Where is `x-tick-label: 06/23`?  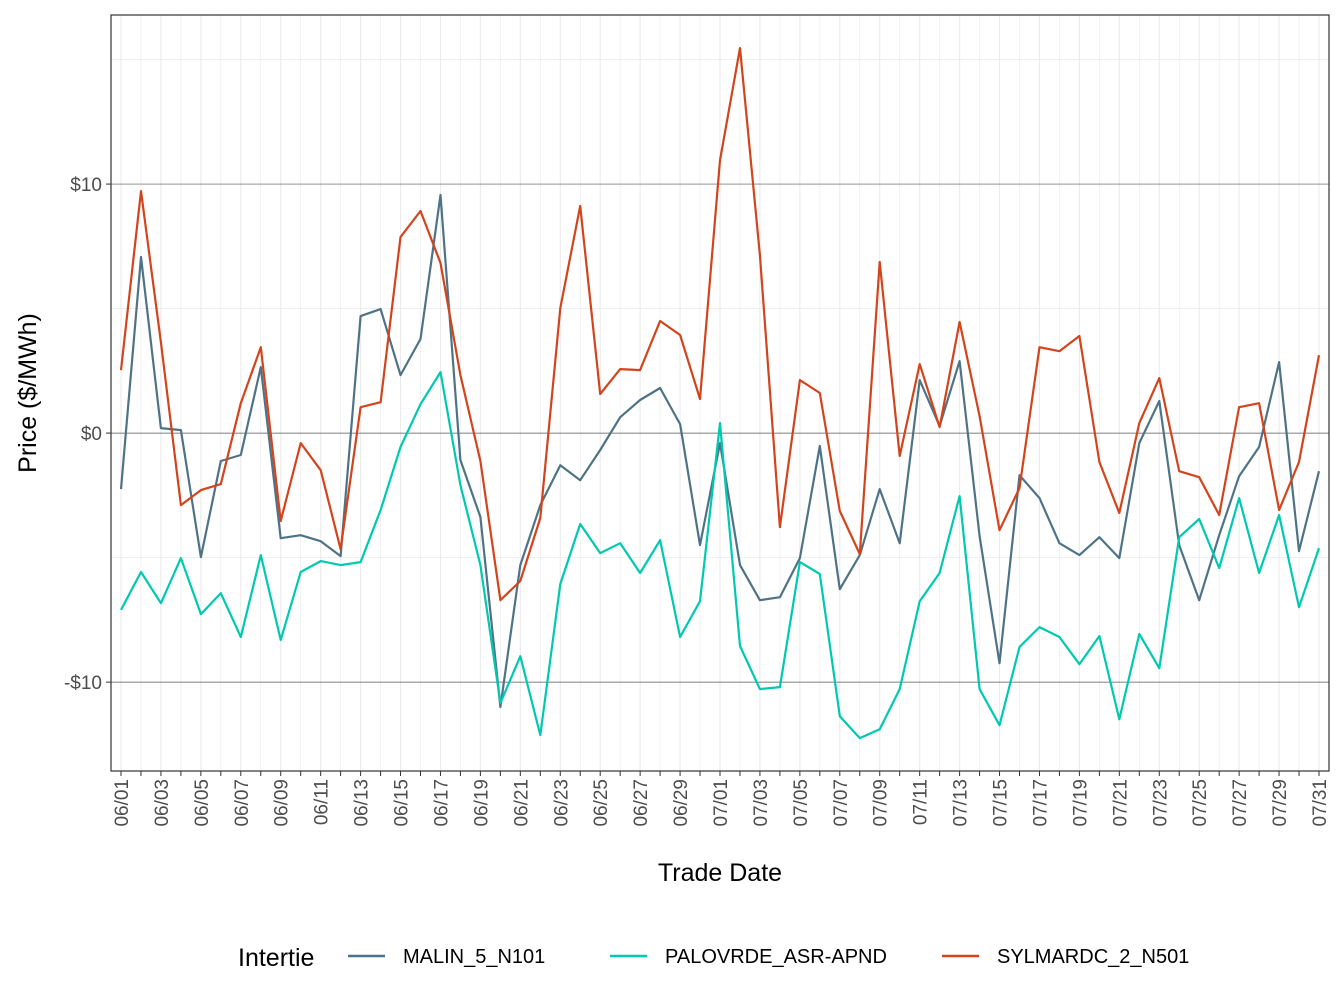
x-tick-label: 06/23 is located at coordinates (561, 803).